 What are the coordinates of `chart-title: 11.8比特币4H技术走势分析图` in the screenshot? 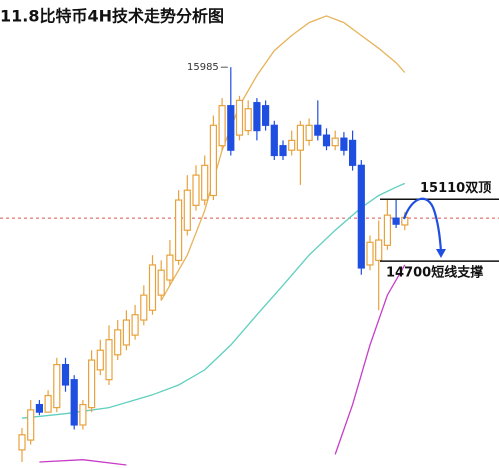 It's located at (112, 16).